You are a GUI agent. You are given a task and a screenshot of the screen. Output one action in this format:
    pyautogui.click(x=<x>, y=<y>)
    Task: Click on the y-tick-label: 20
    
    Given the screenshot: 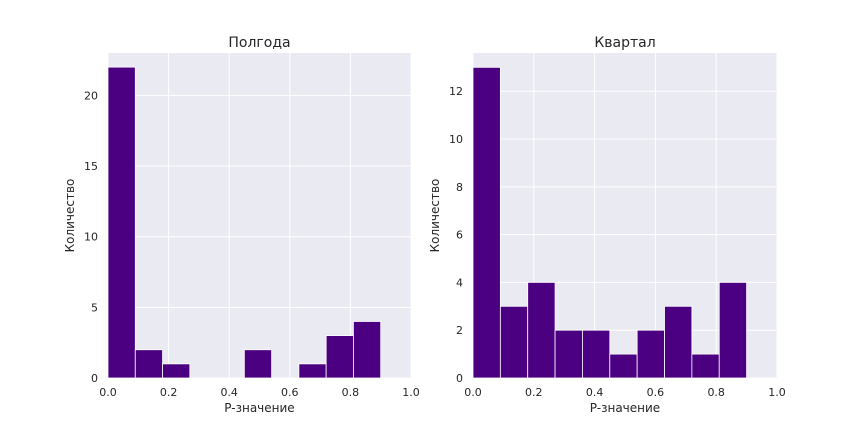 What is the action you would take?
    pyautogui.click(x=91, y=95)
    